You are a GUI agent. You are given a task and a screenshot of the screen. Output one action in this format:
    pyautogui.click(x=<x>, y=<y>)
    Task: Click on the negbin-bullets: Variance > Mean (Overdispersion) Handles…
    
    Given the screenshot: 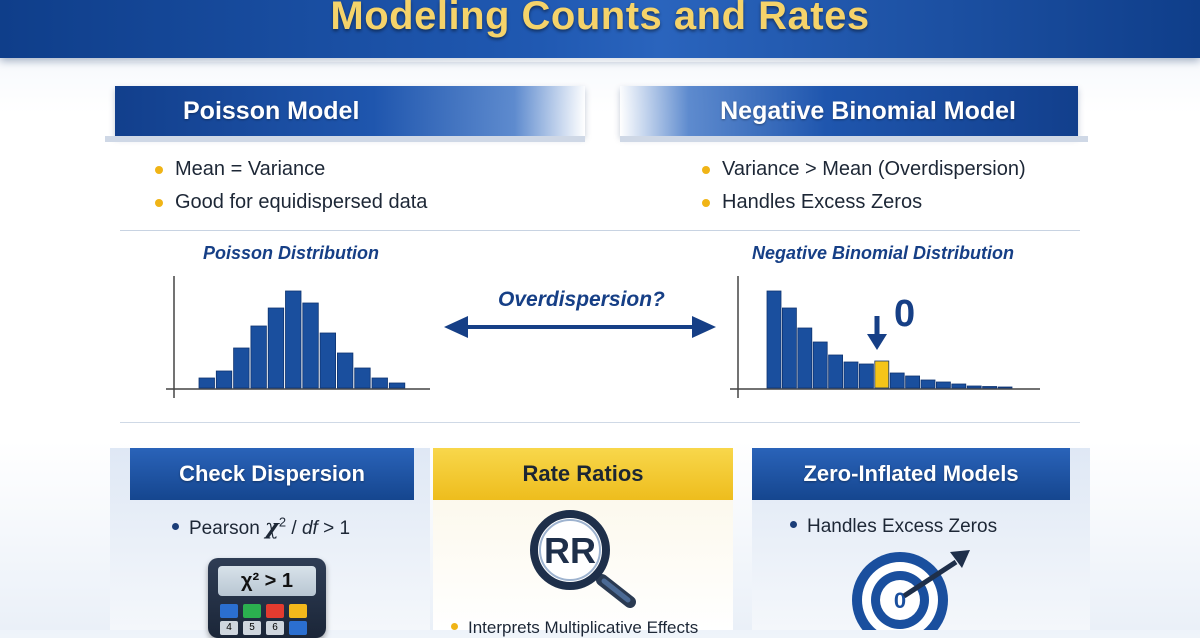 What is the action you would take?
    pyautogui.click(x=864, y=186)
    